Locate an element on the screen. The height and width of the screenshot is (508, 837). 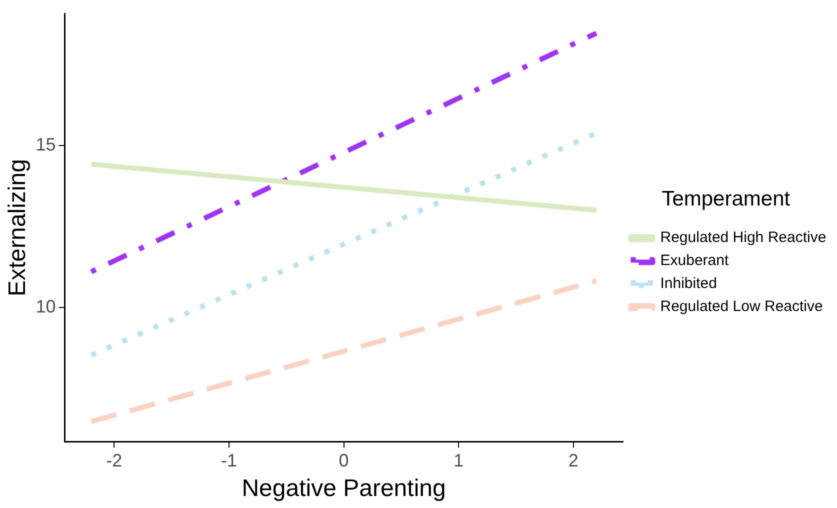
x-tick-label: -2 is located at coordinates (114, 460).